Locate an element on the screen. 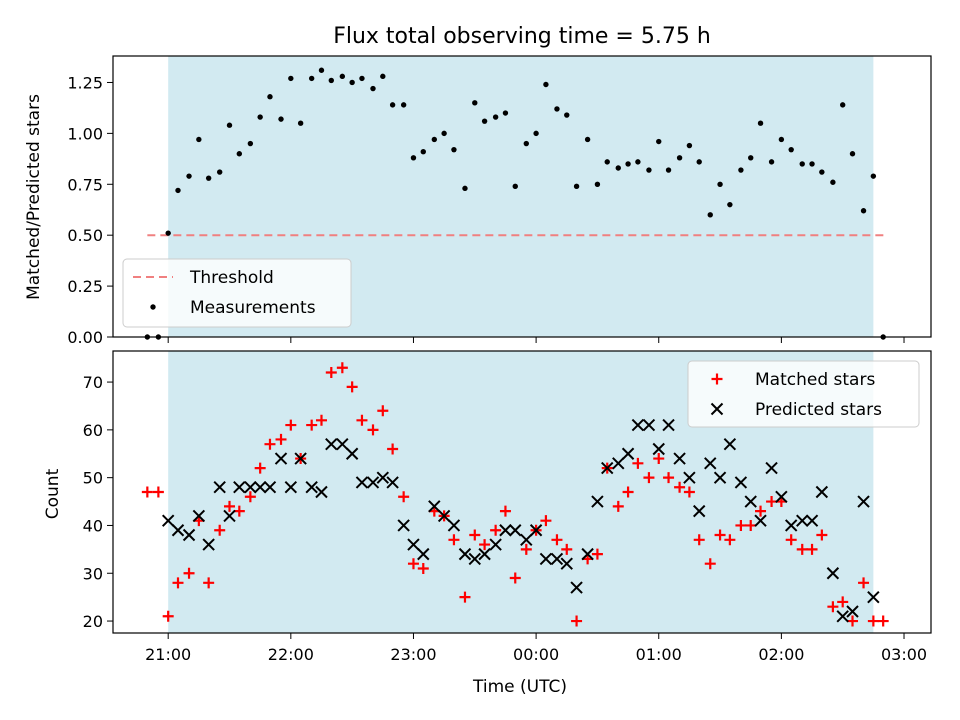 This screenshot has width=960, height=720. top-y-axis-label: Matched/Predicted stars is located at coordinates (34, 197).